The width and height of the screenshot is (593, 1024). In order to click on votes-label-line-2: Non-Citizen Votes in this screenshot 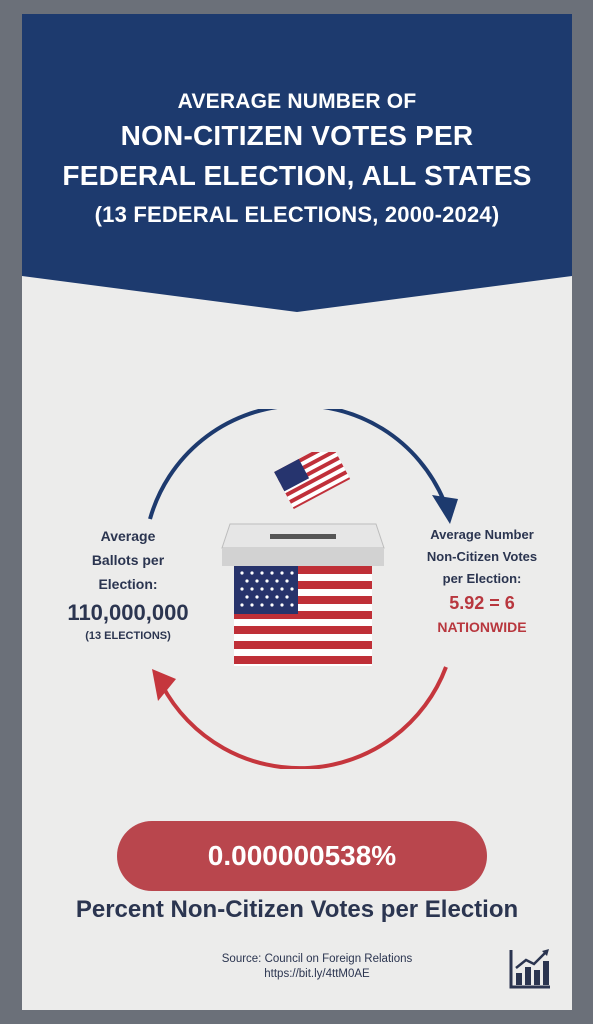, I will do `click(482, 556)`.